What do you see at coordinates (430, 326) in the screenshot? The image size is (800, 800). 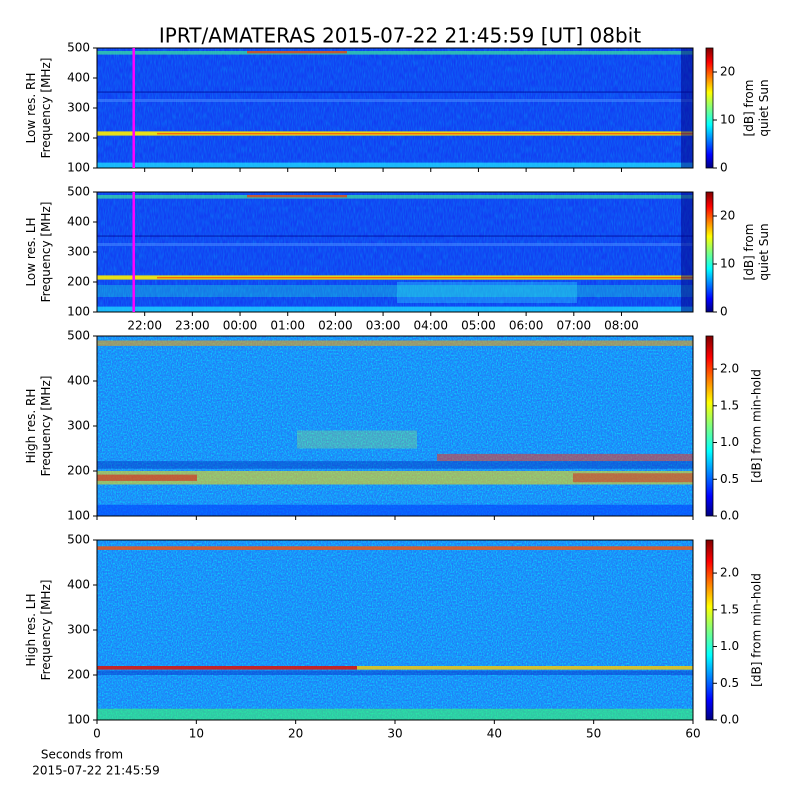 I see `x-tick-label: 04:00` at bounding box center [430, 326].